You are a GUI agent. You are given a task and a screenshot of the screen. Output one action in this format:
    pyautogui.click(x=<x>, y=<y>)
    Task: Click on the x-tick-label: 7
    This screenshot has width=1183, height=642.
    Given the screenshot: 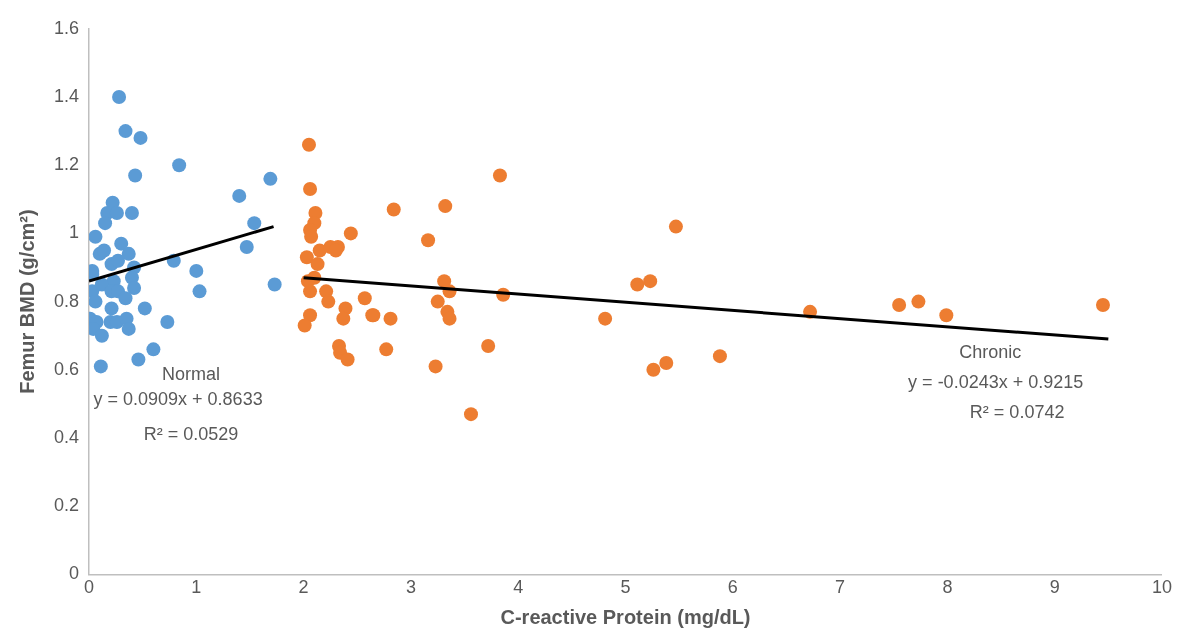 What is the action you would take?
    pyautogui.click(x=840, y=587)
    